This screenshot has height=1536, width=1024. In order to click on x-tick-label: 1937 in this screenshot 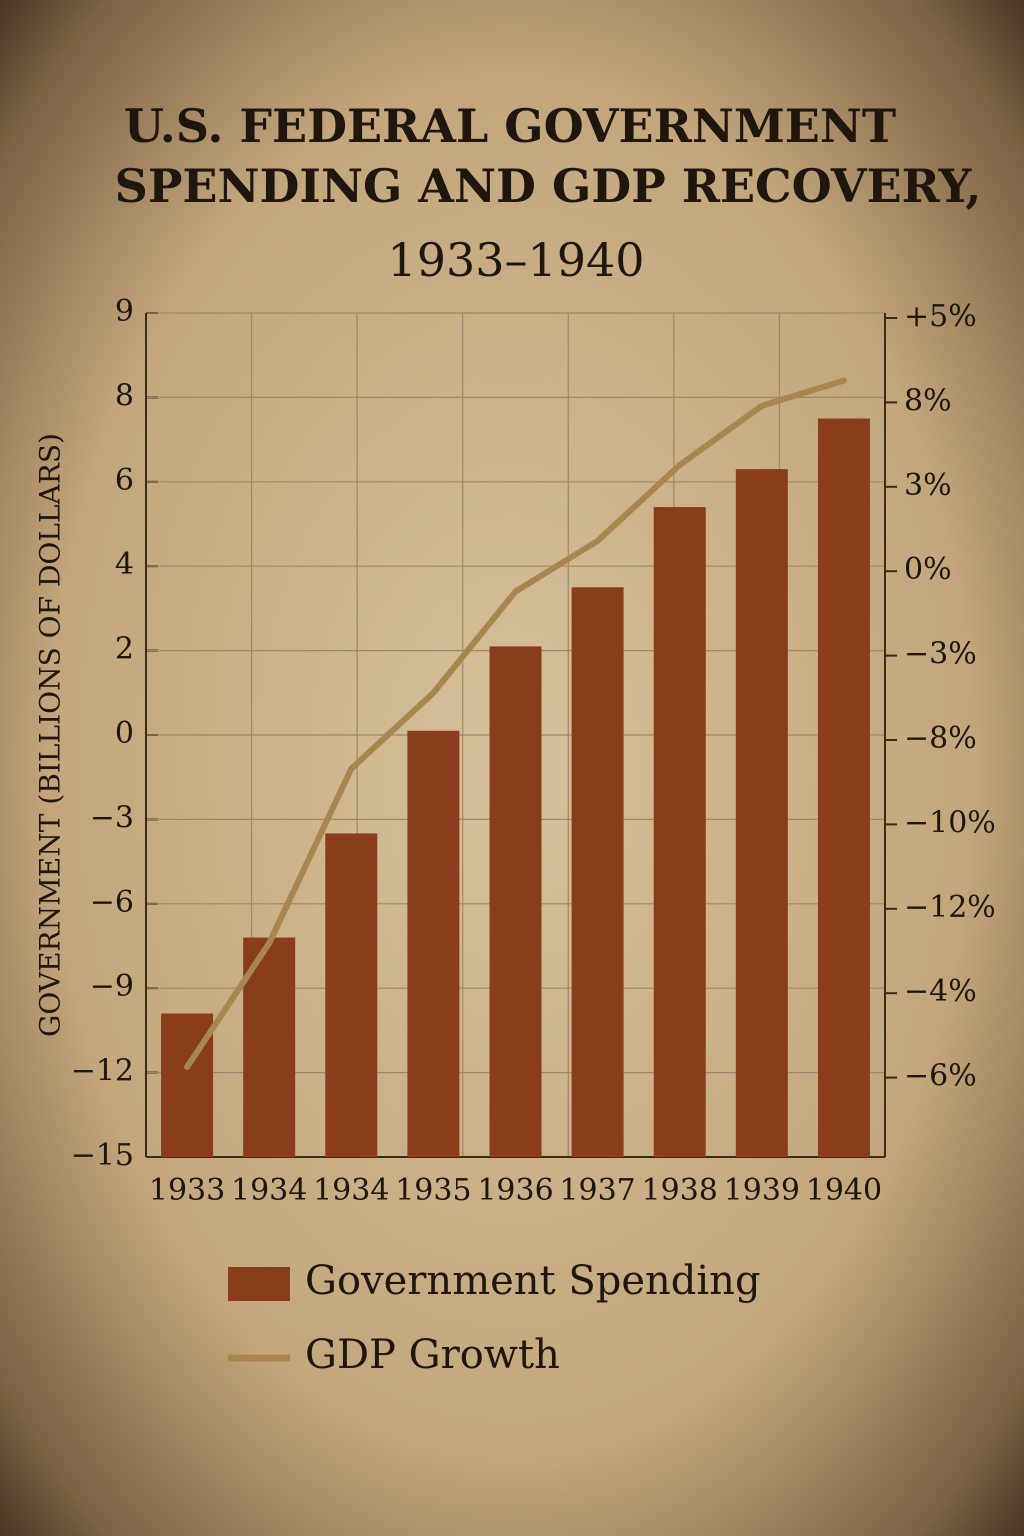, I will do `click(597, 1190)`.